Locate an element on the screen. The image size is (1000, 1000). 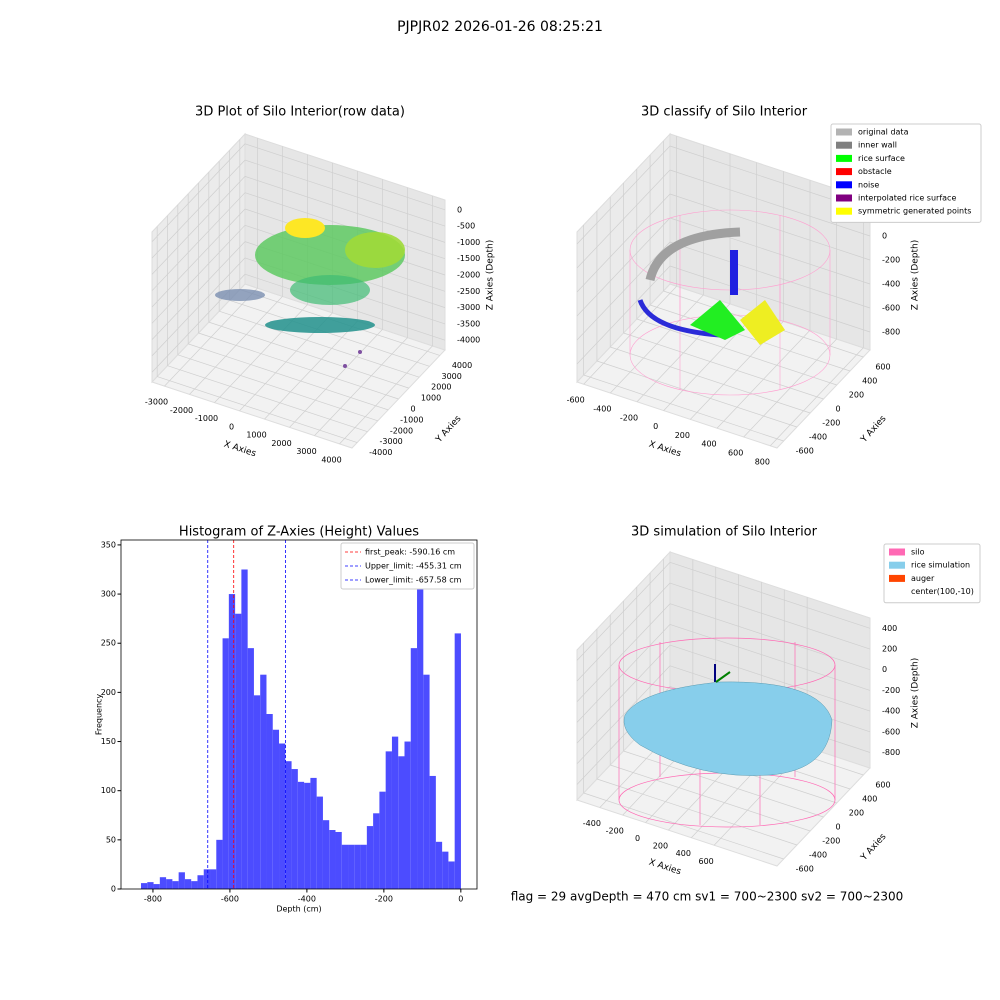
legend-label: Upper_limit: -455.31 cm is located at coordinates (413, 566).